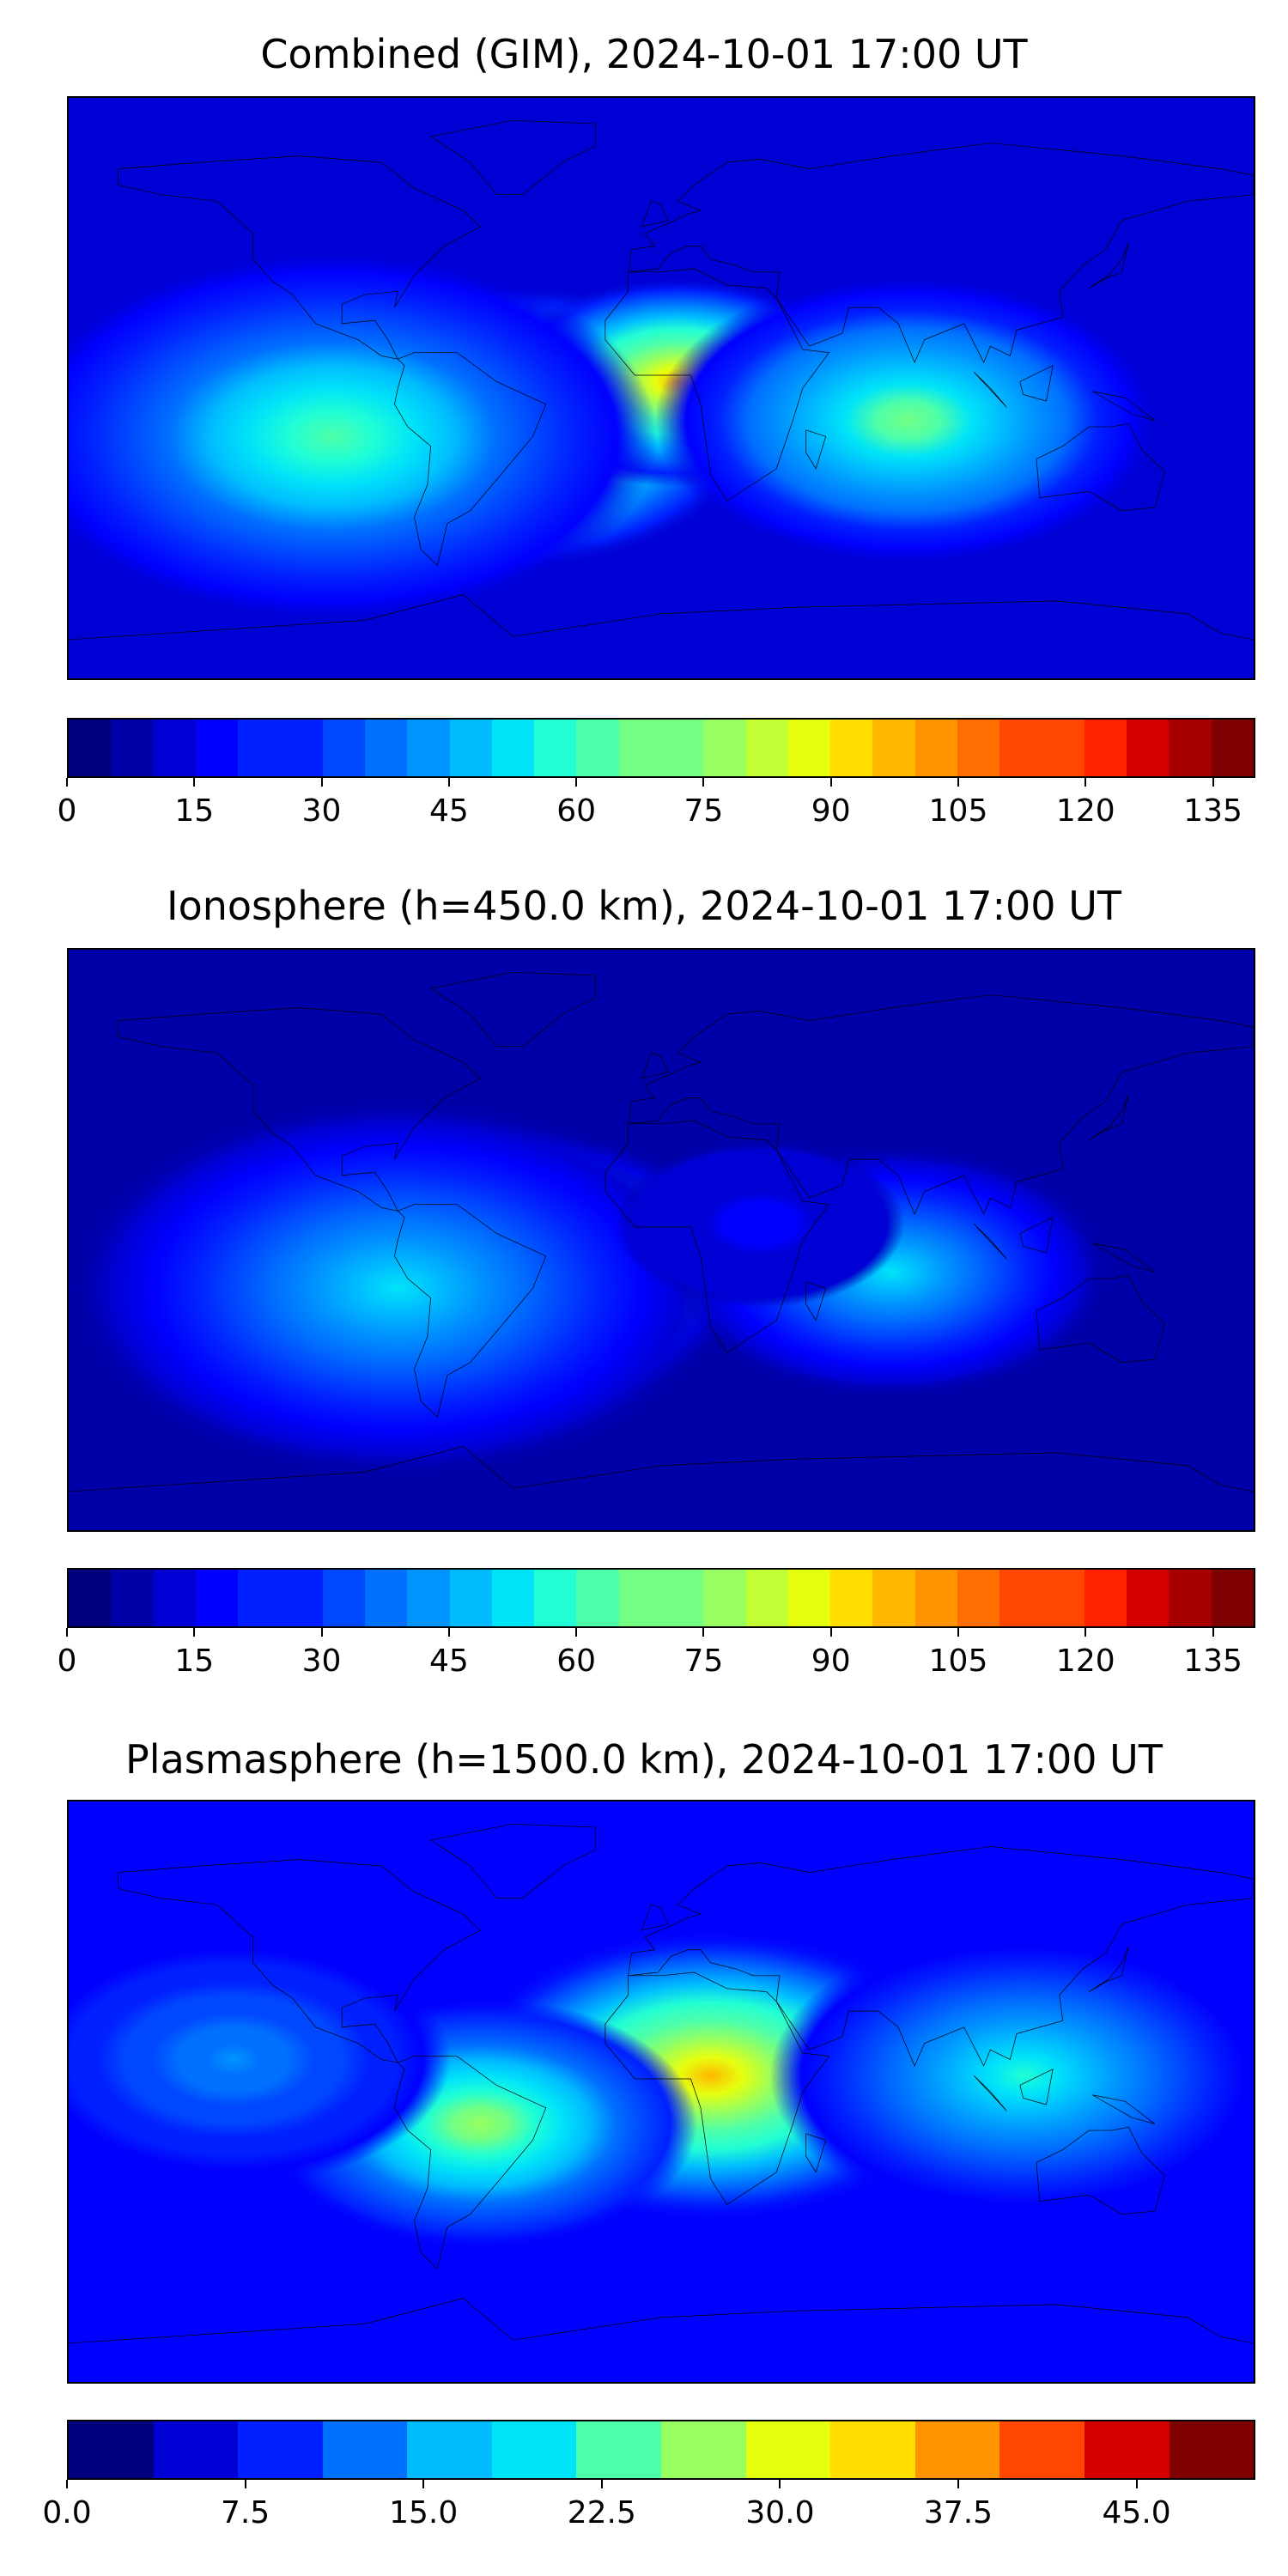 This screenshot has height=2576, width=1288. Describe the element at coordinates (1085, 1661) in the screenshot. I see `colorbar-tick-label: 120` at that location.